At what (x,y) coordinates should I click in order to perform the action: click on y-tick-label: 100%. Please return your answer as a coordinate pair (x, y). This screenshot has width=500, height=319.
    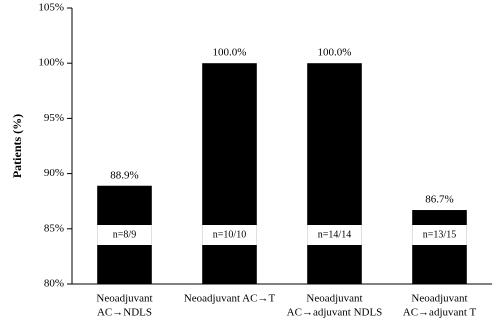
    Looking at the image, I should click on (51, 63).